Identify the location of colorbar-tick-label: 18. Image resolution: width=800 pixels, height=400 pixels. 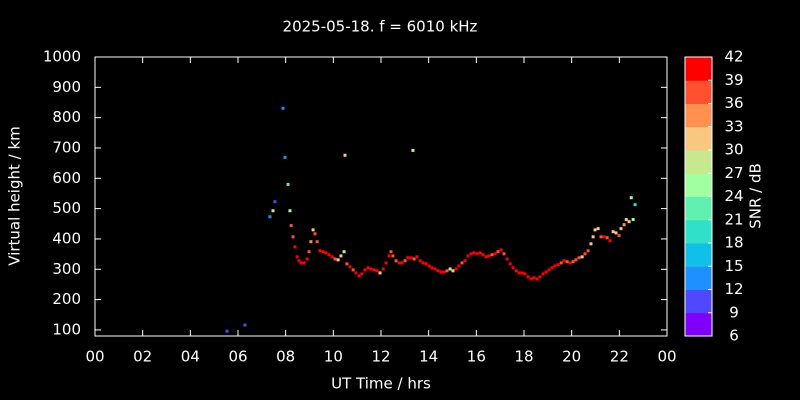
(733, 243).